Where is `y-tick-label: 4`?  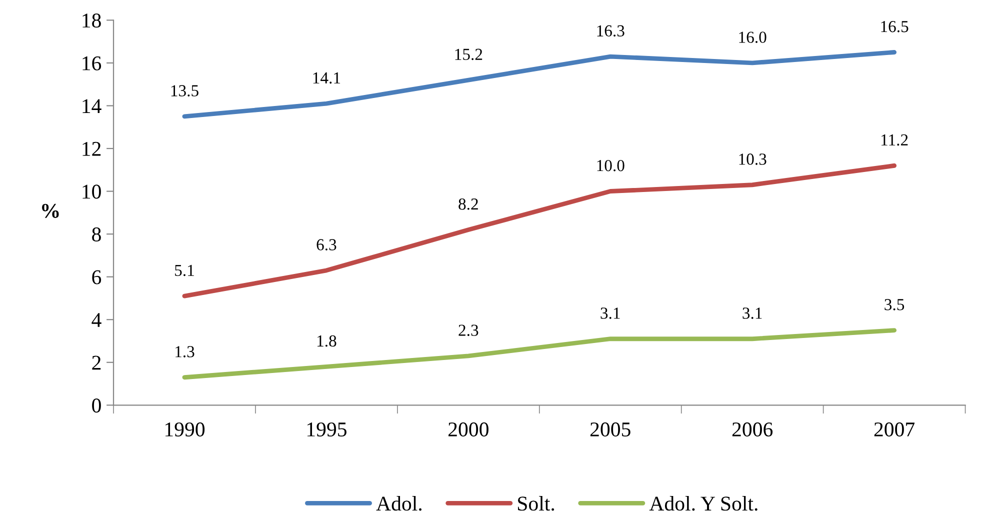
y-tick-label: 4 is located at coordinates (97, 320).